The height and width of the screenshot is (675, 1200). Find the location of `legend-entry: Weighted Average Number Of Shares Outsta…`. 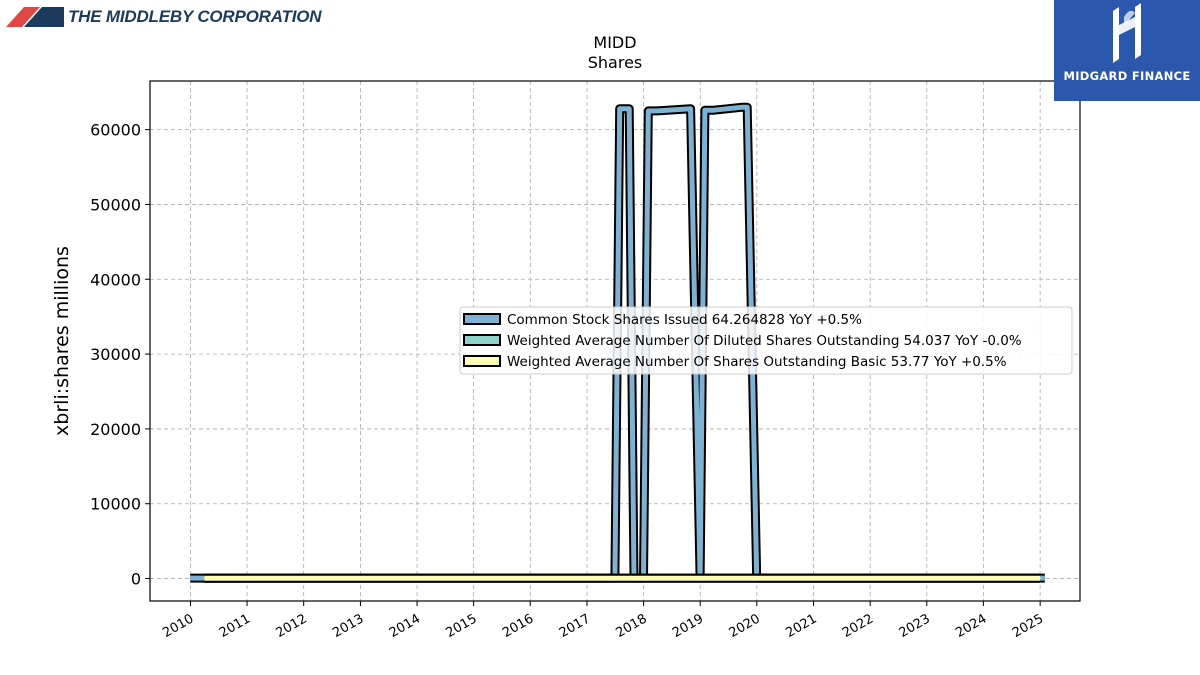

legend-entry: Weighted Average Number Of Shares Outsta… is located at coordinates (757, 362).